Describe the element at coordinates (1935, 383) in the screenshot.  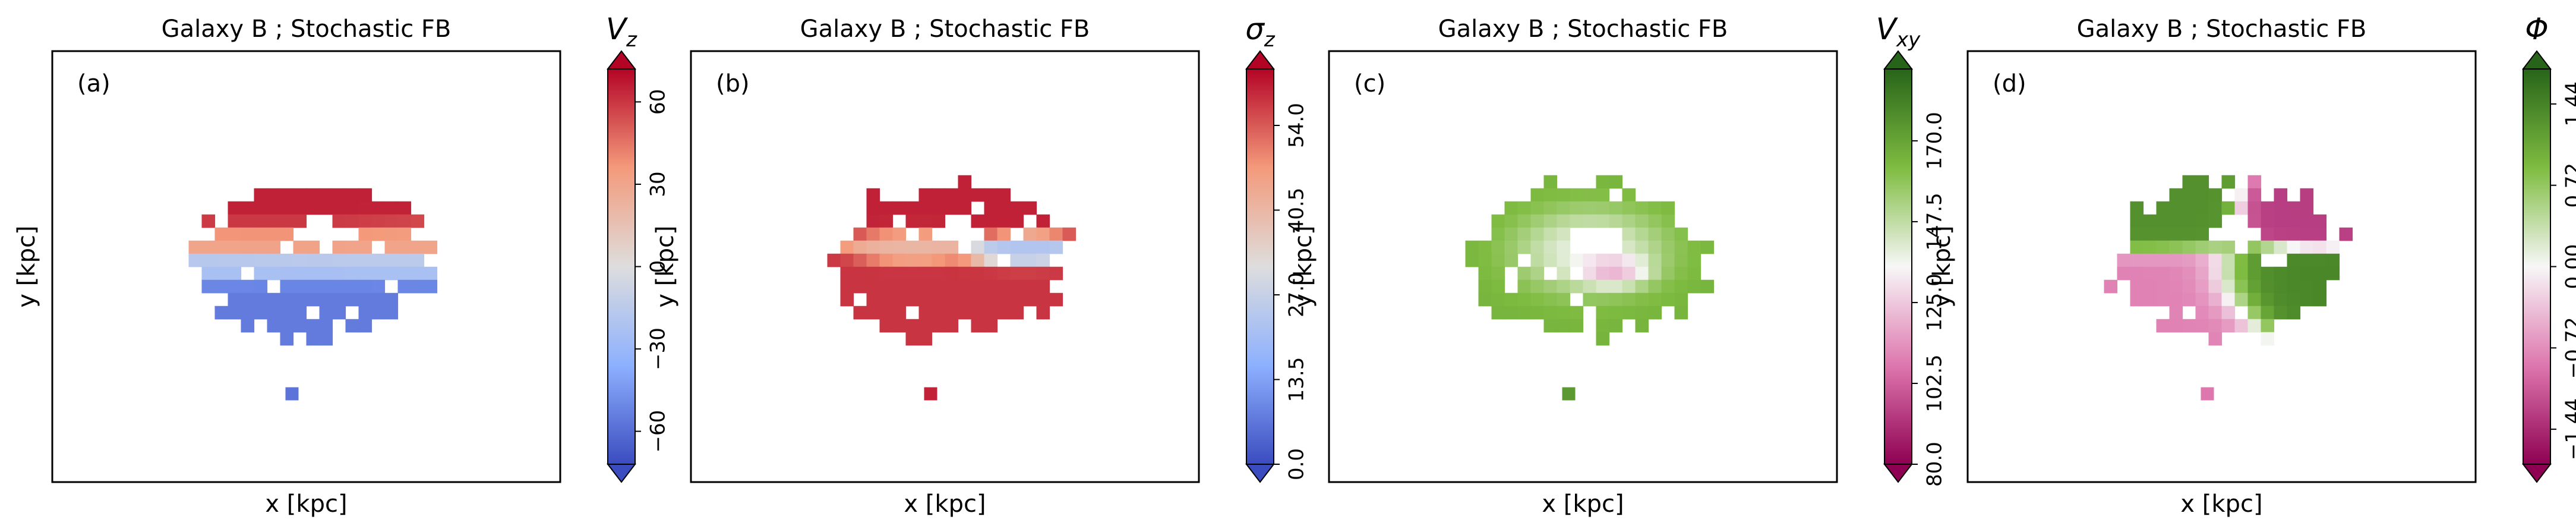
I see `colorbar-tick-label: 102.5` at that location.